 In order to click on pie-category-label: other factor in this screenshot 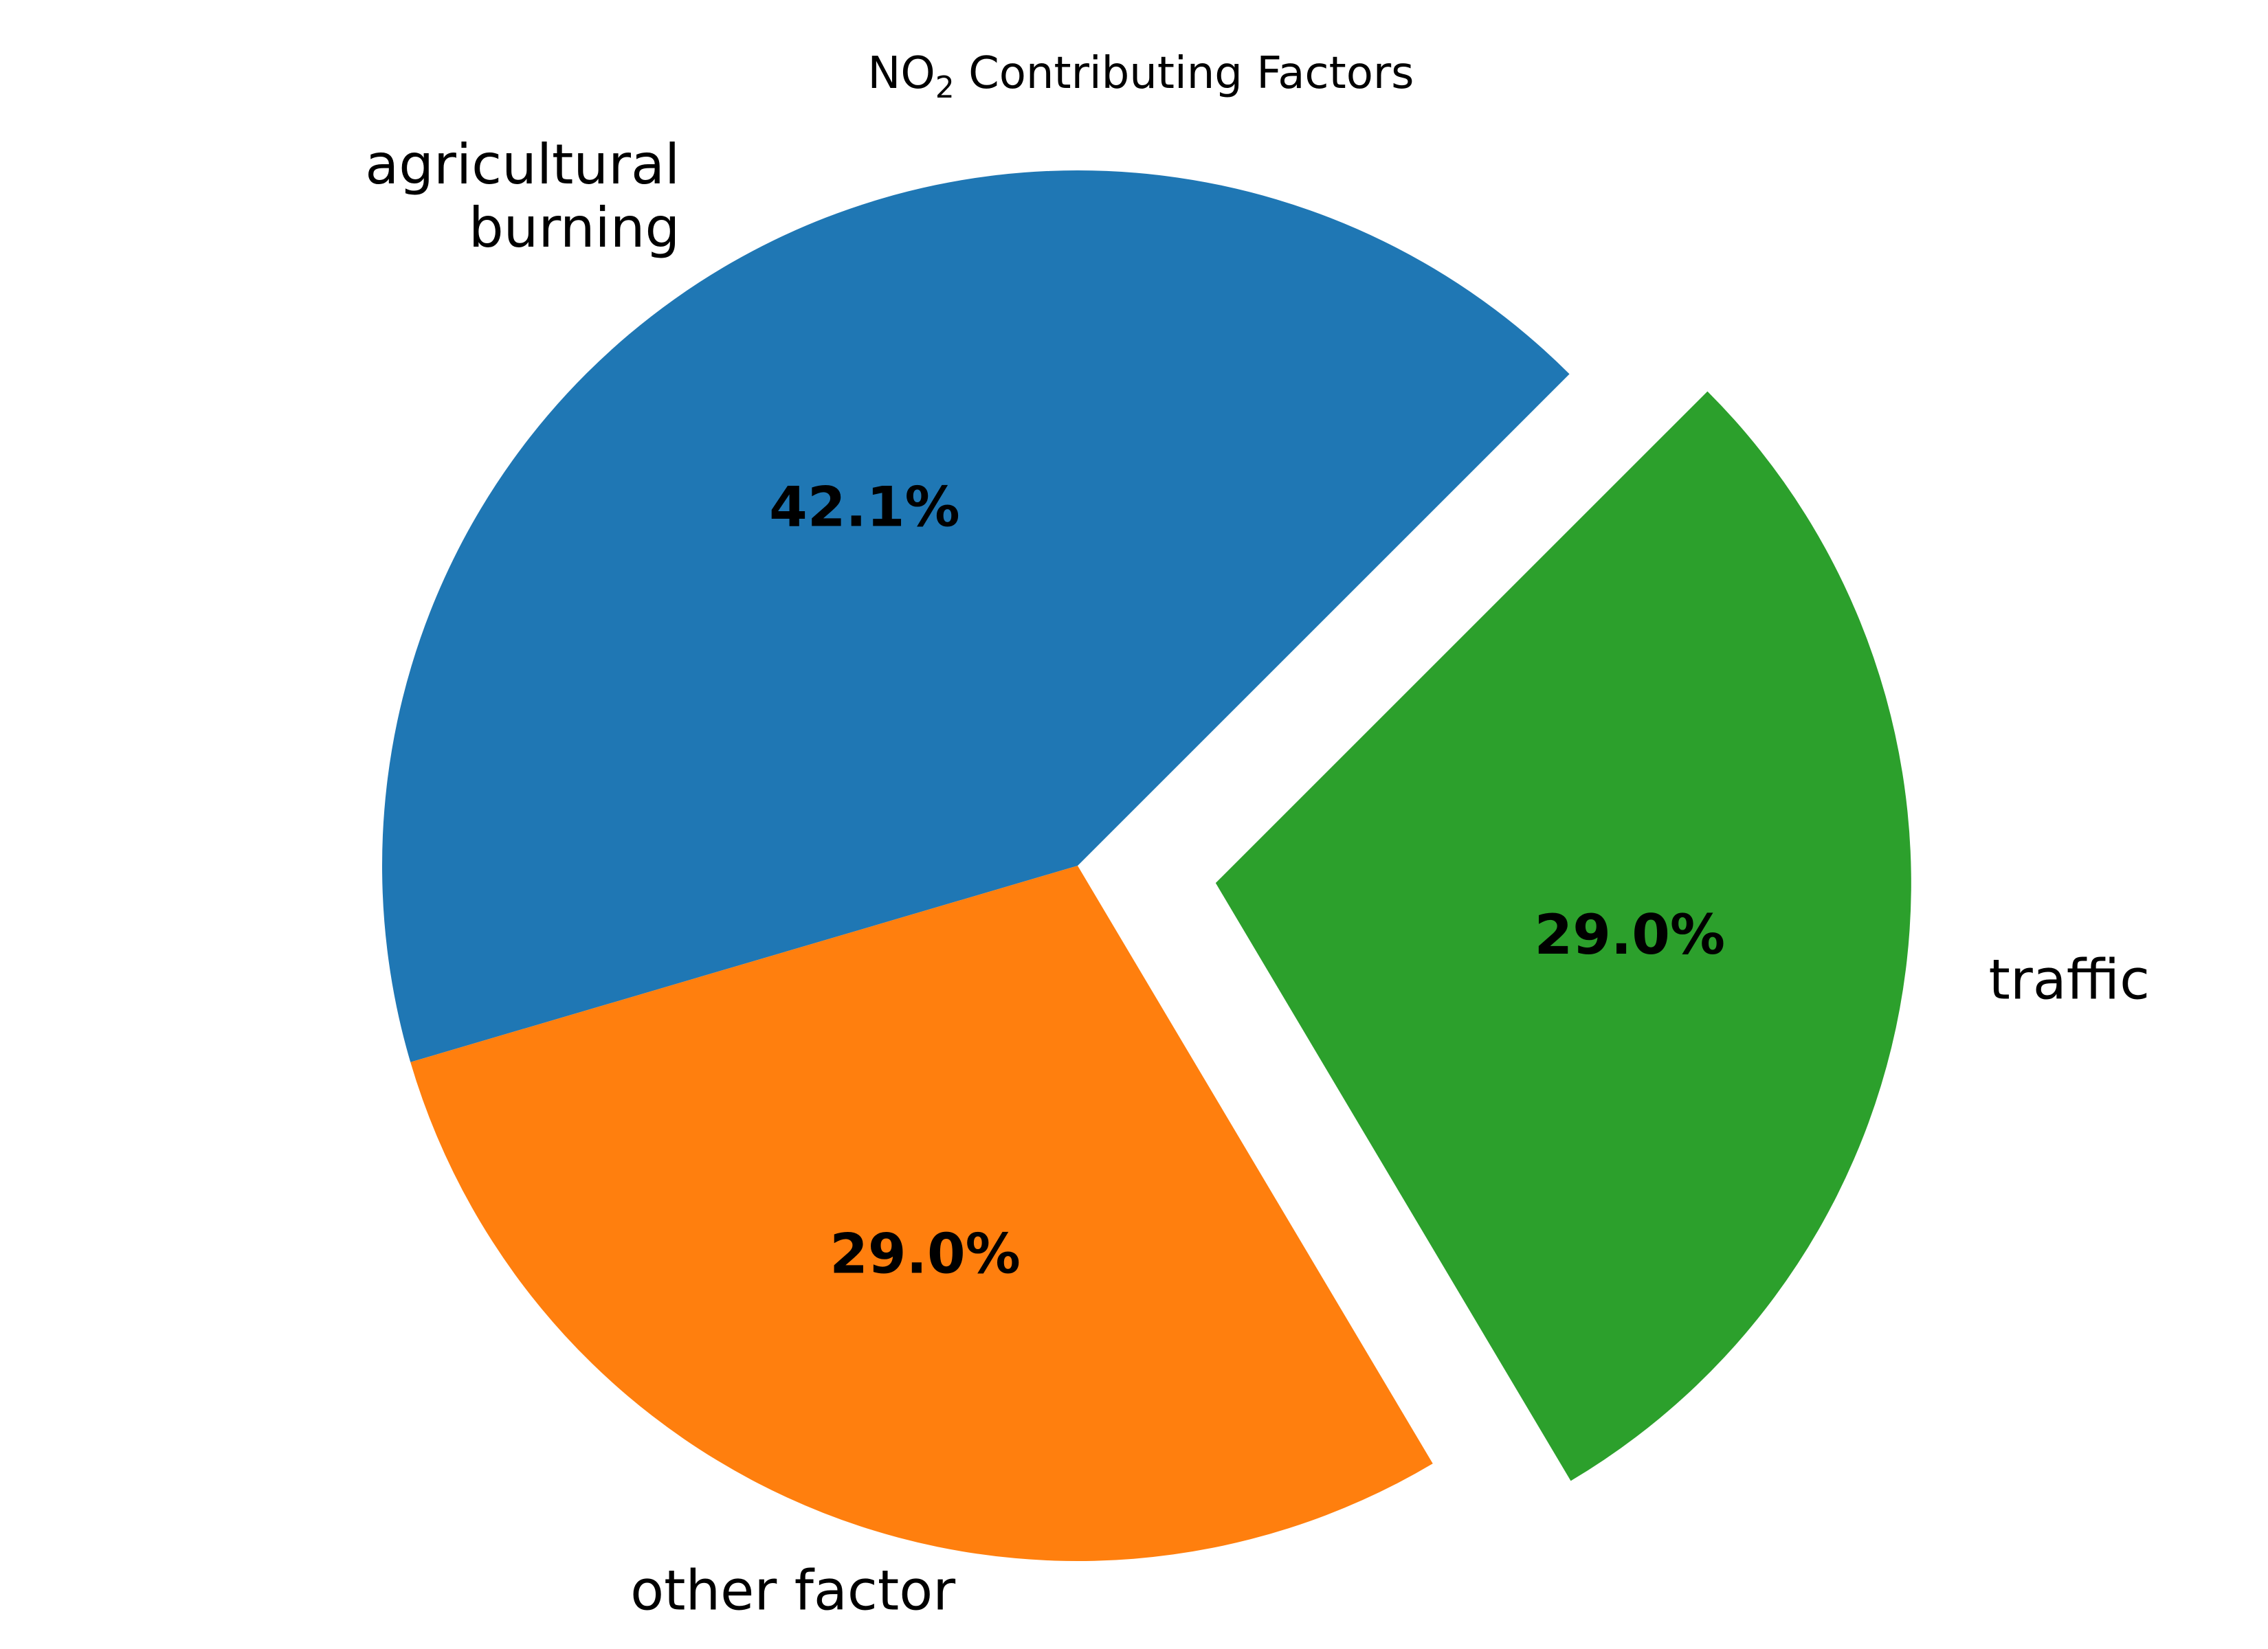, I will do `click(792, 1590)`.